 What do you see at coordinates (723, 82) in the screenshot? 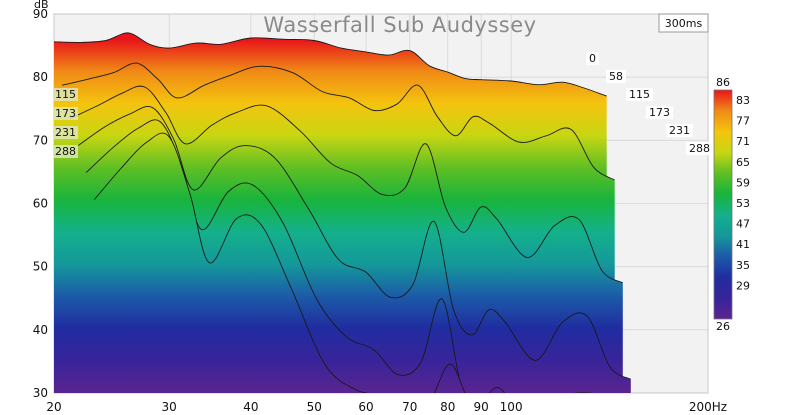
I see `color-scale-label: 86` at bounding box center [723, 82].